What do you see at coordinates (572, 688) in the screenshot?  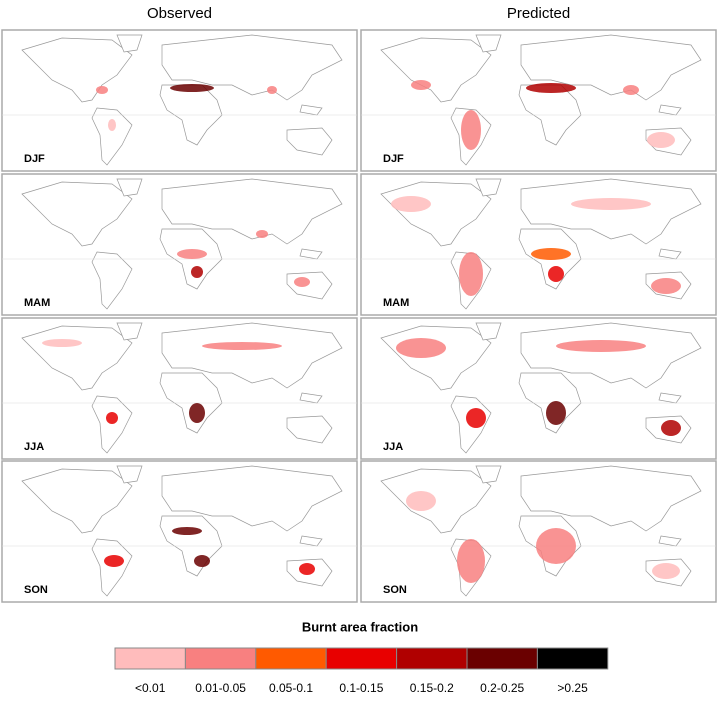 I see `legend-label: >0.25` at bounding box center [572, 688].